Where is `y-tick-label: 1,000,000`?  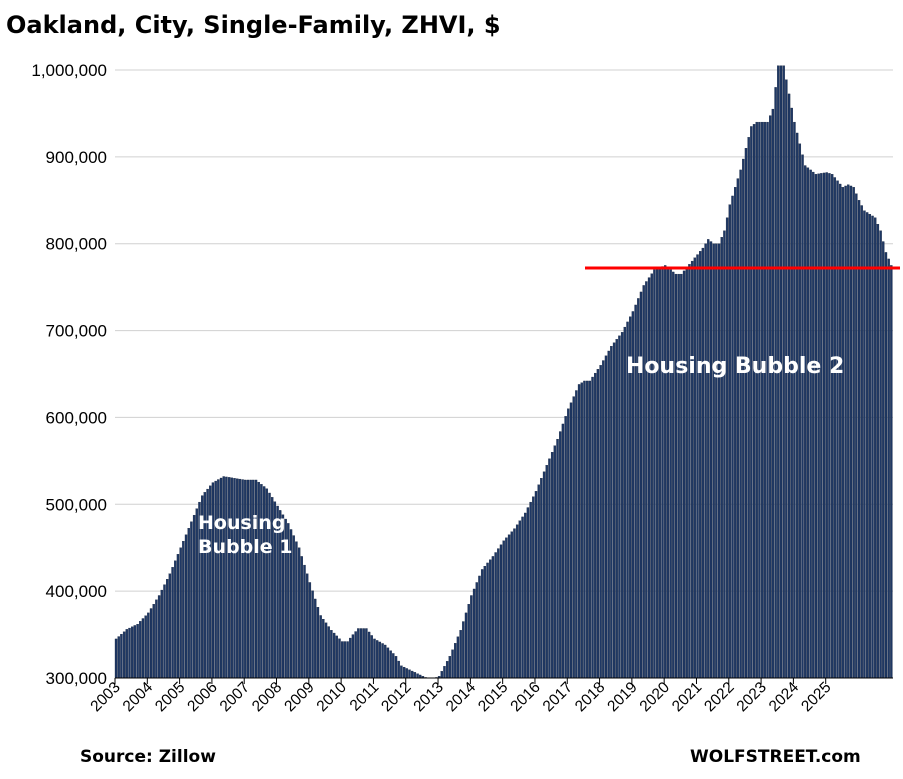 y-tick-label: 1,000,000 is located at coordinates (69, 70).